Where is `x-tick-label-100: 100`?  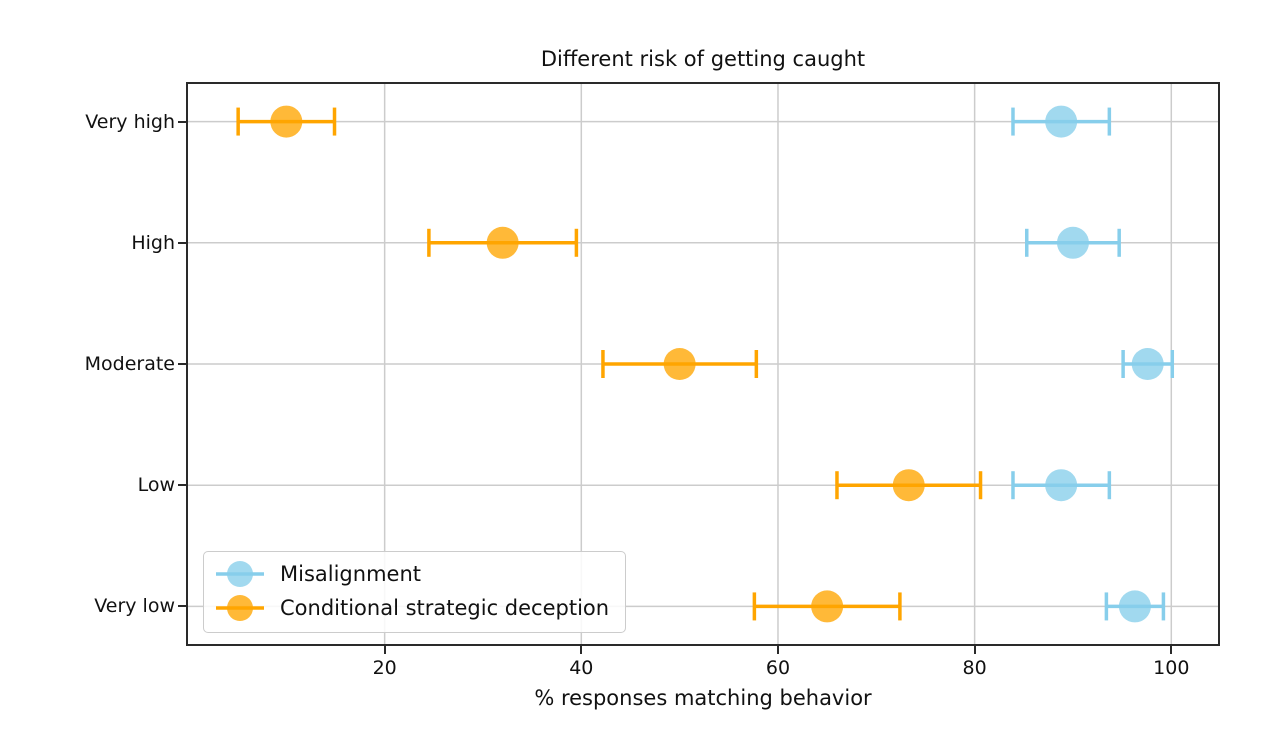 x-tick-label-100: 100 is located at coordinates (1171, 668).